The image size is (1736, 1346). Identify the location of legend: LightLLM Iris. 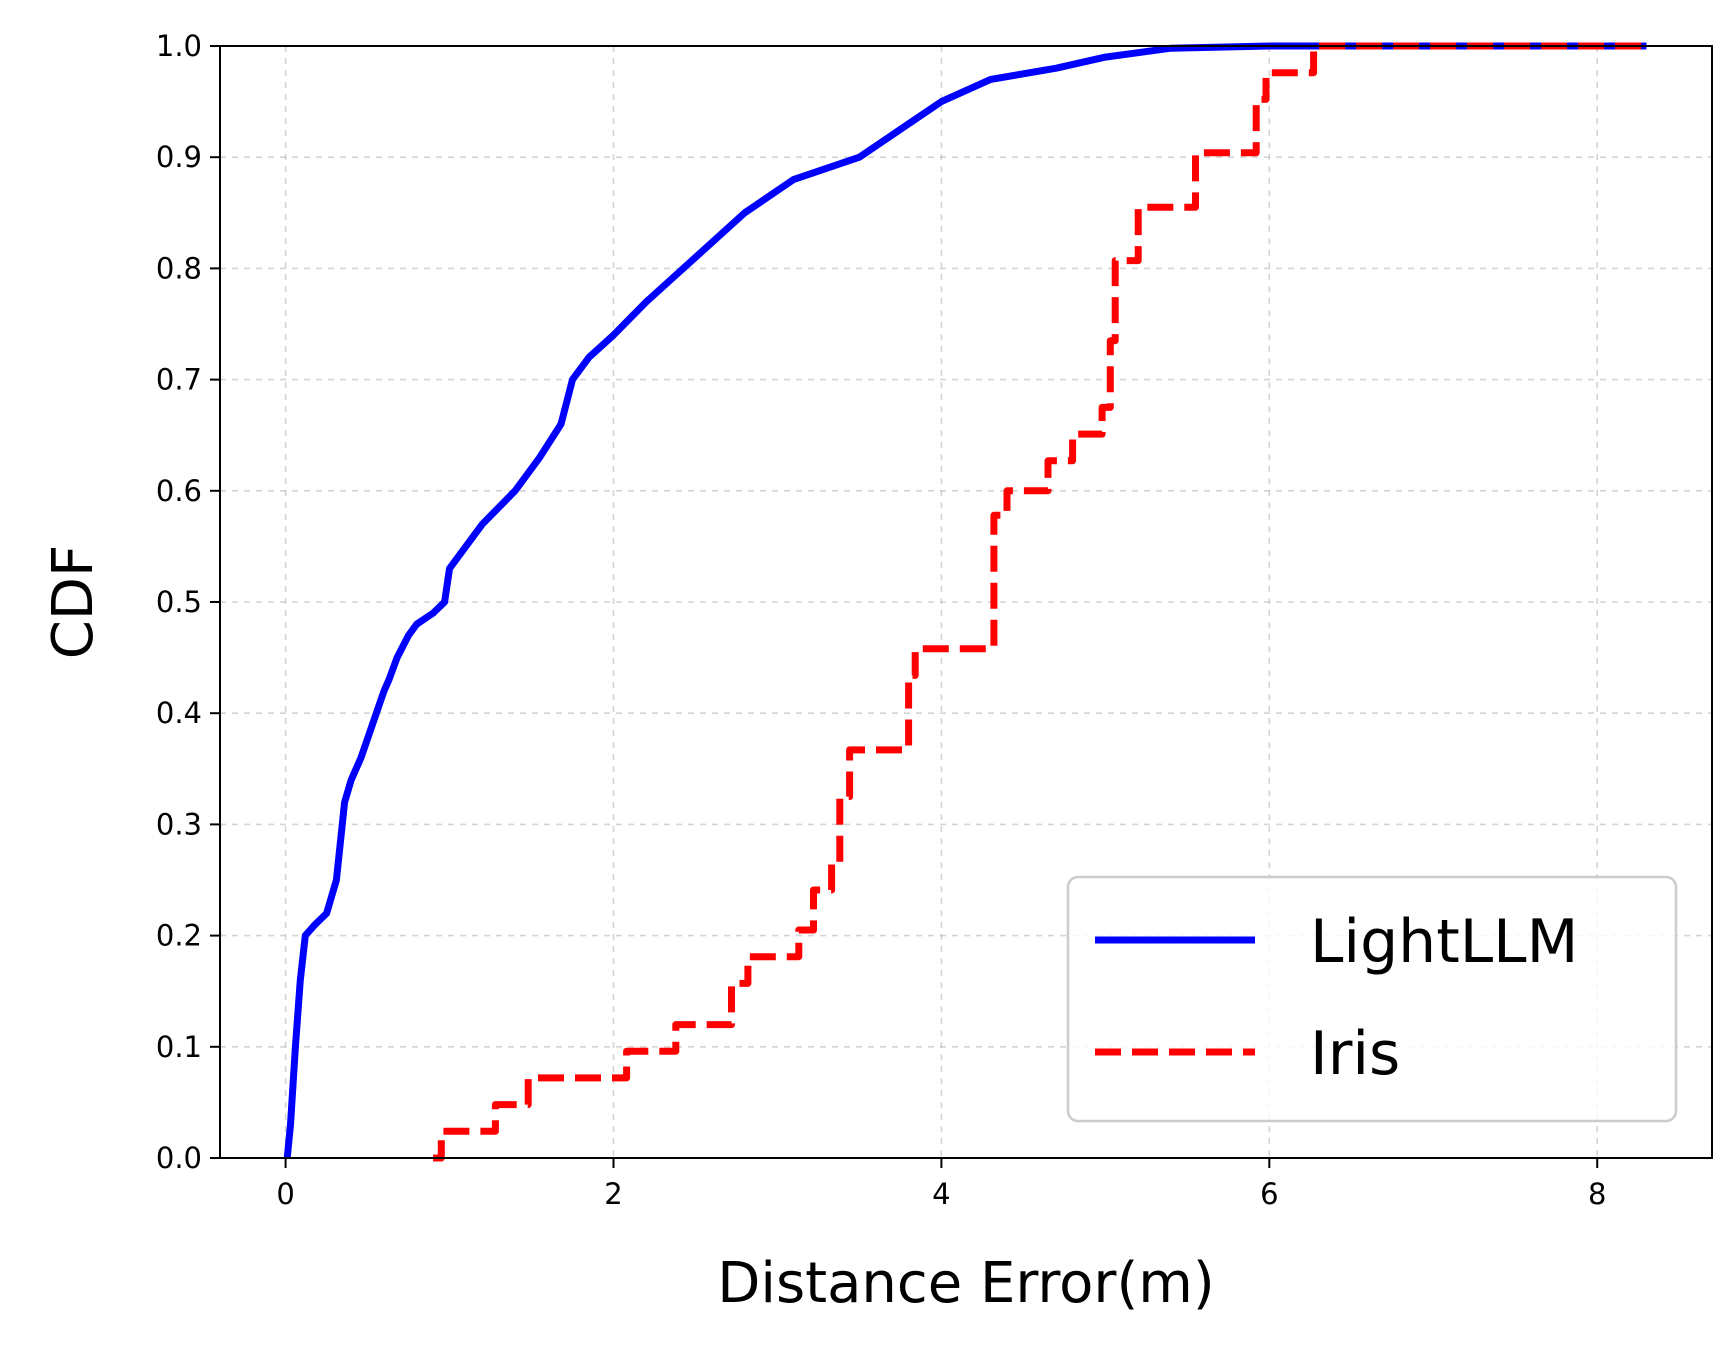
(1372, 999).